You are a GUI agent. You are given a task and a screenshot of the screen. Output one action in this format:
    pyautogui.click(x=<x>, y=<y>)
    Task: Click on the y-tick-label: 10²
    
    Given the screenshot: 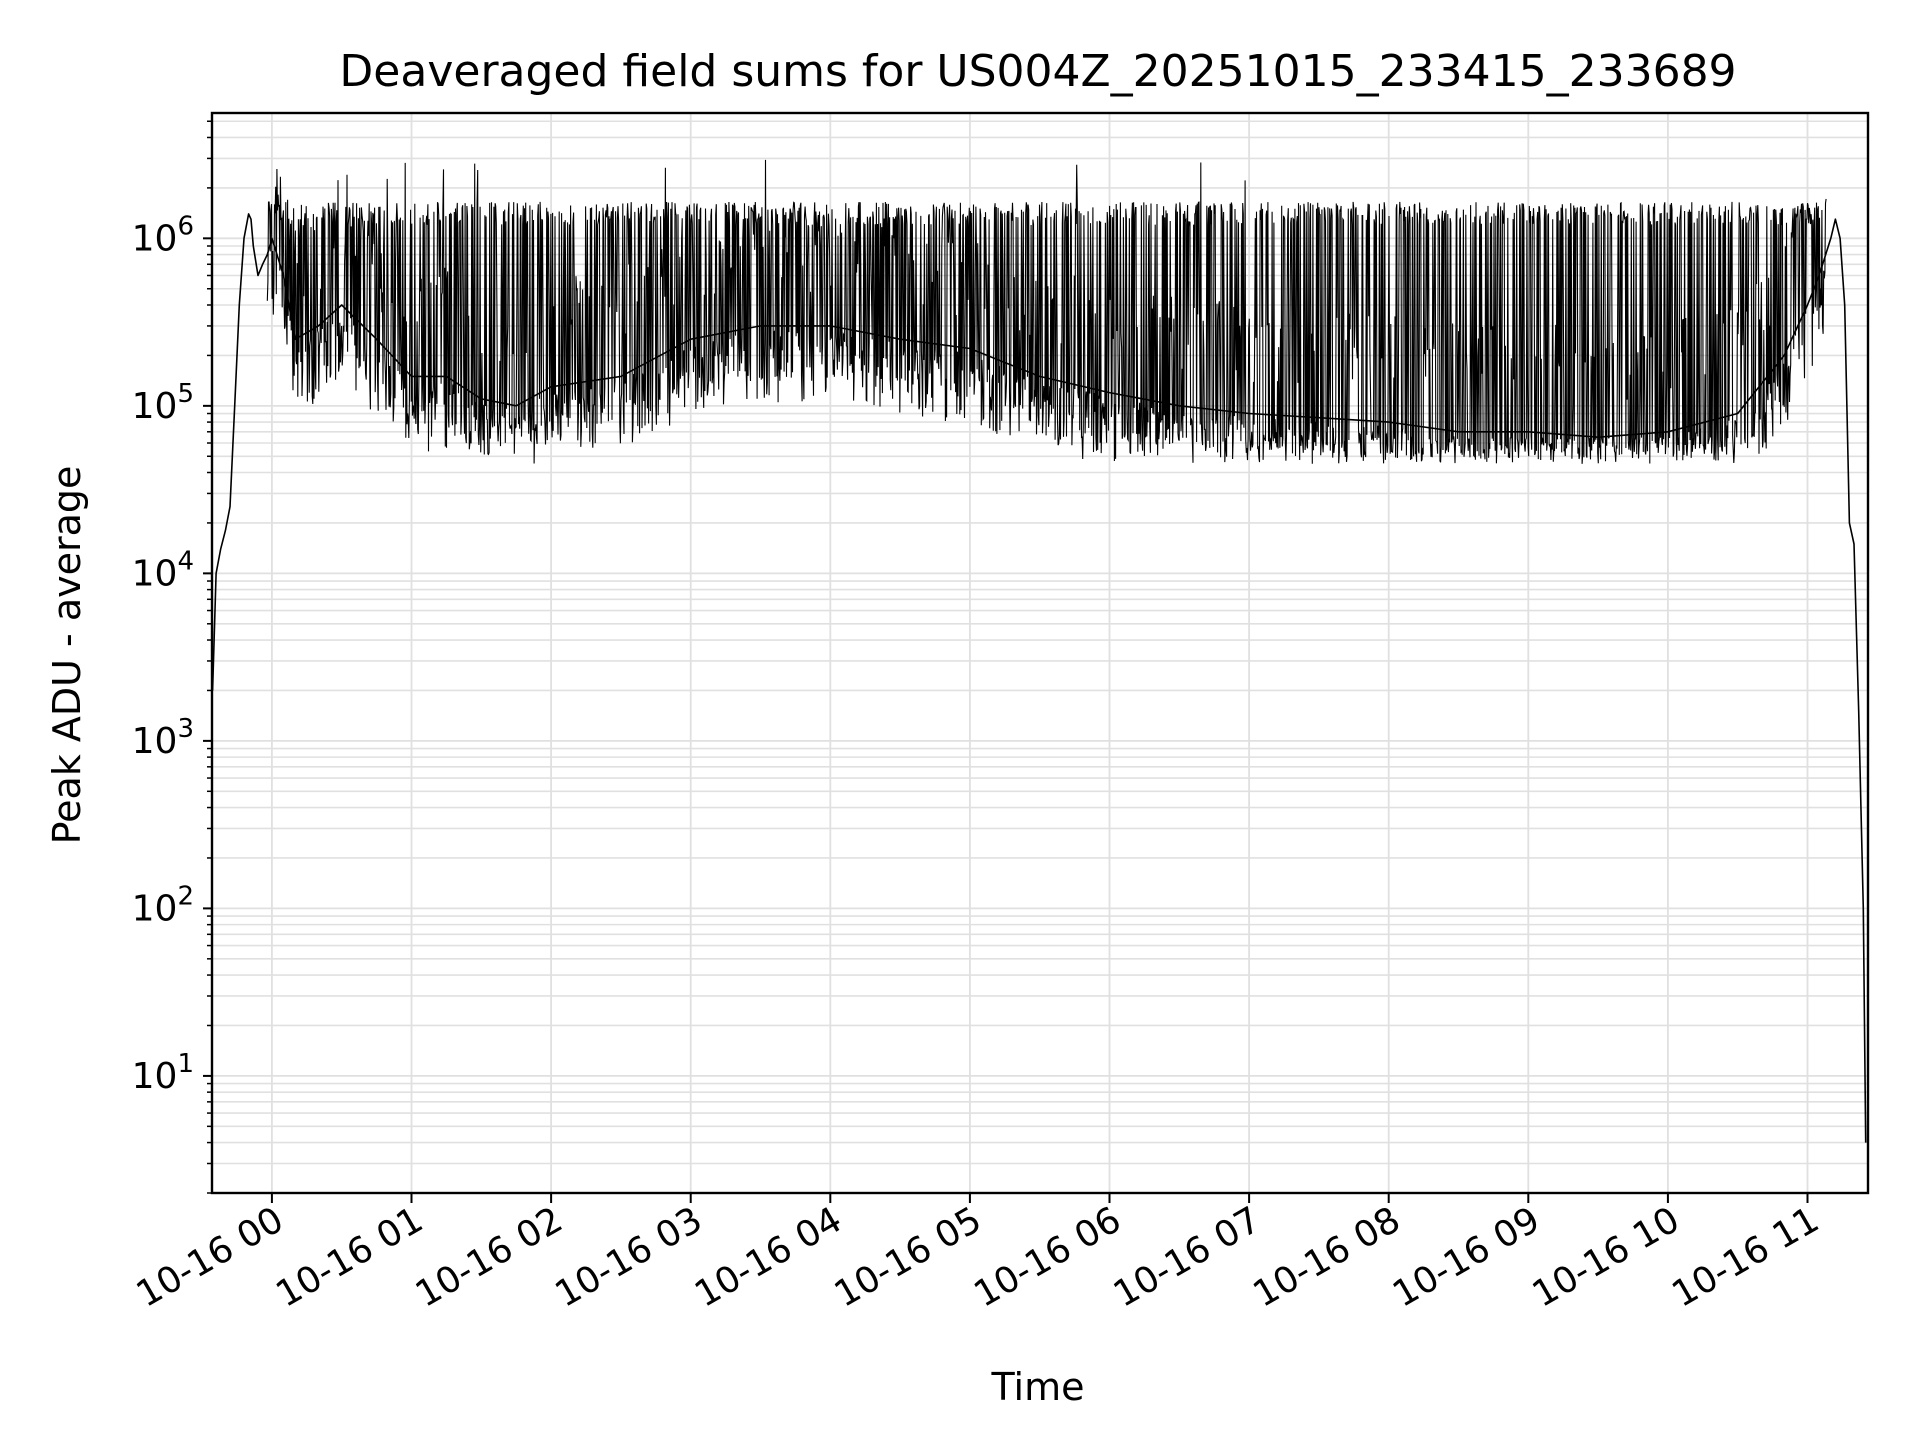 What is the action you would take?
    pyautogui.click(x=163, y=905)
    